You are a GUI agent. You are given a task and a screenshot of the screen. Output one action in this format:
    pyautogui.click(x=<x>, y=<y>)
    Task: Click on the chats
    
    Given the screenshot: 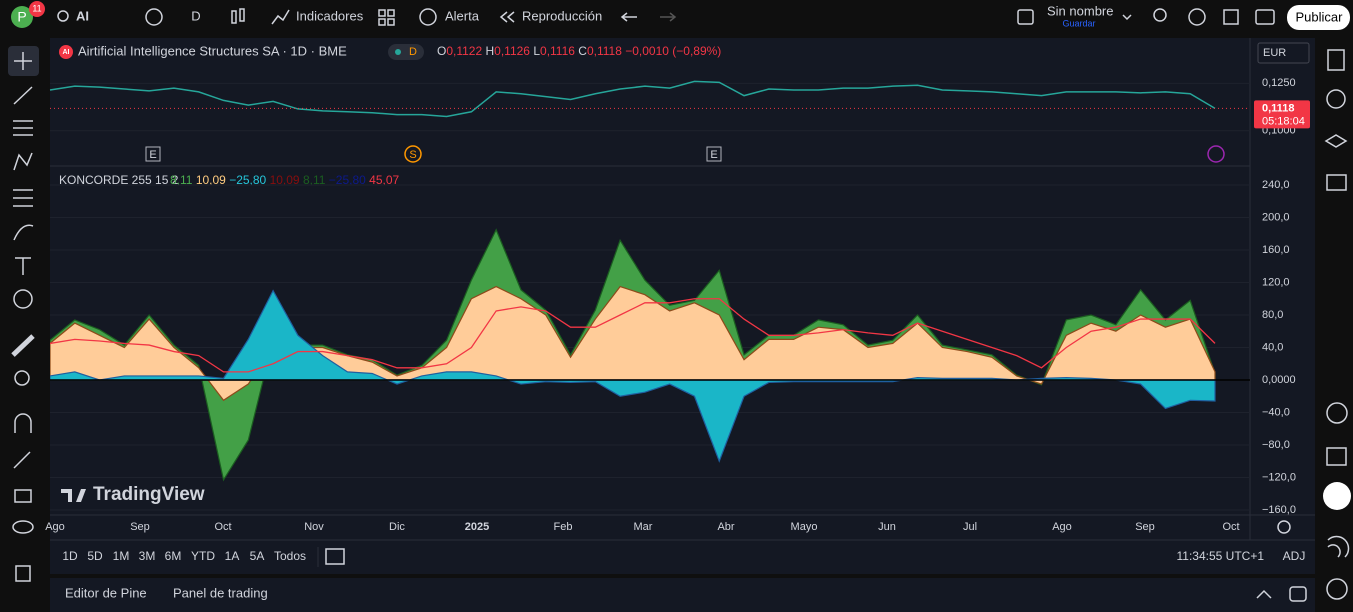 What is the action you would take?
    pyautogui.click(x=1336, y=182)
    